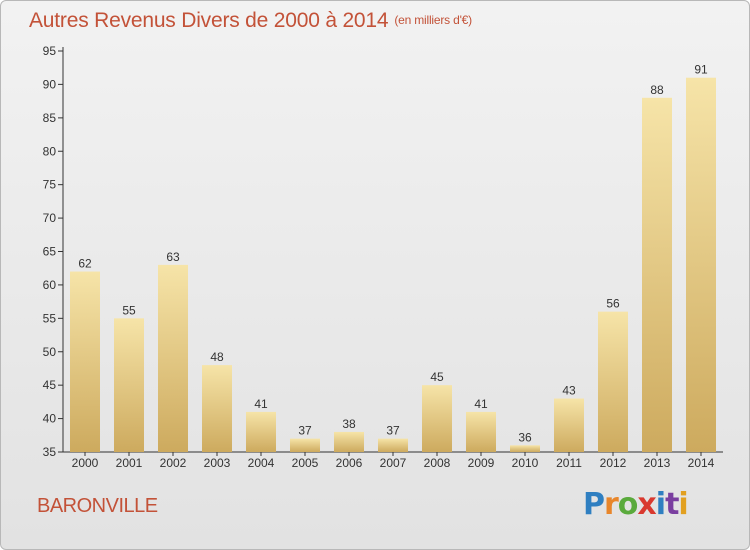 This screenshot has width=750, height=550. I want to click on chart-unit: (en milliers d'€), so click(433, 20).